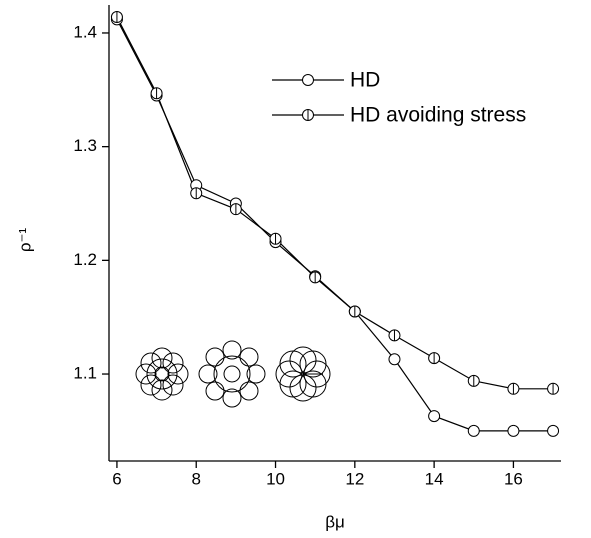 Image resolution: width=591 pixels, height=538 pixels. What do you see at coordinates (365, 80) in the screenshot?
I see `legend-label: HD` at bounding box center [365, 80].